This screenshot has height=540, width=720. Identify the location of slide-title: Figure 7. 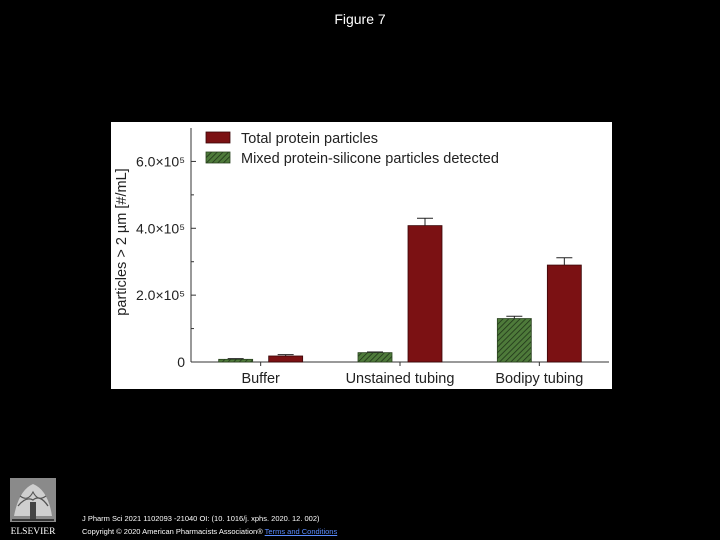
(360, 19).